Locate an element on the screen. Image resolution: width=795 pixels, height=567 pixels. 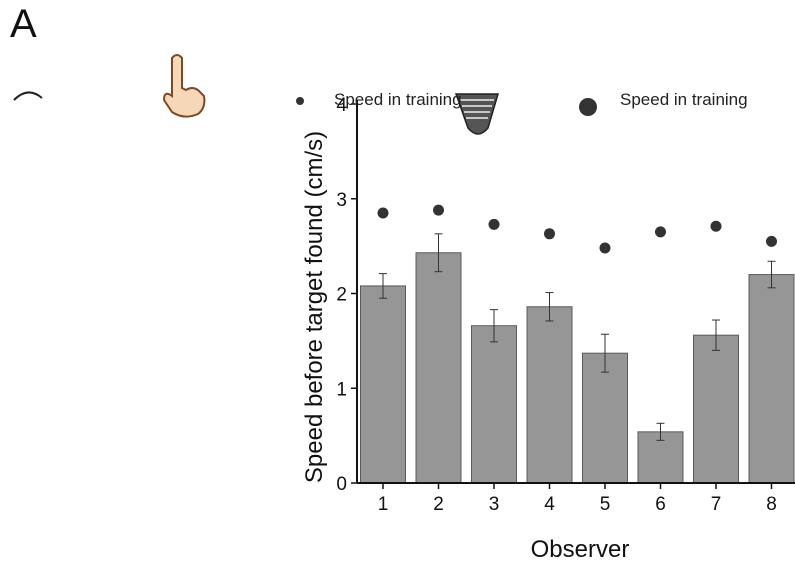
legend-label-2: Speed in training is located at coordinates (684, 99).